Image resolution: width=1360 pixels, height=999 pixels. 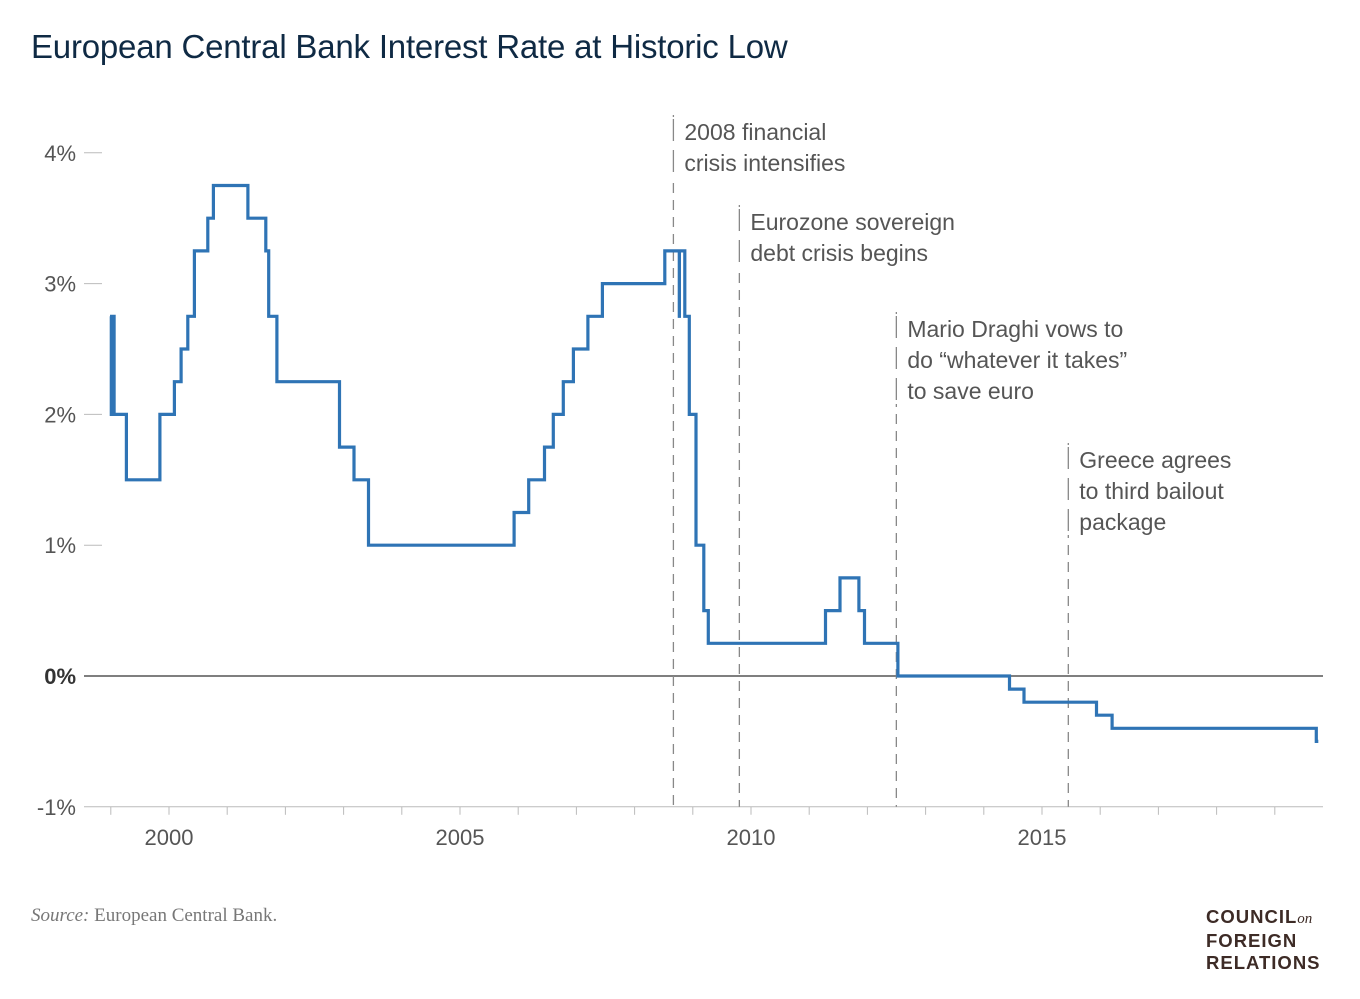 I want to click on logo-line: RELATIONS, so click(x=1263, y=962).